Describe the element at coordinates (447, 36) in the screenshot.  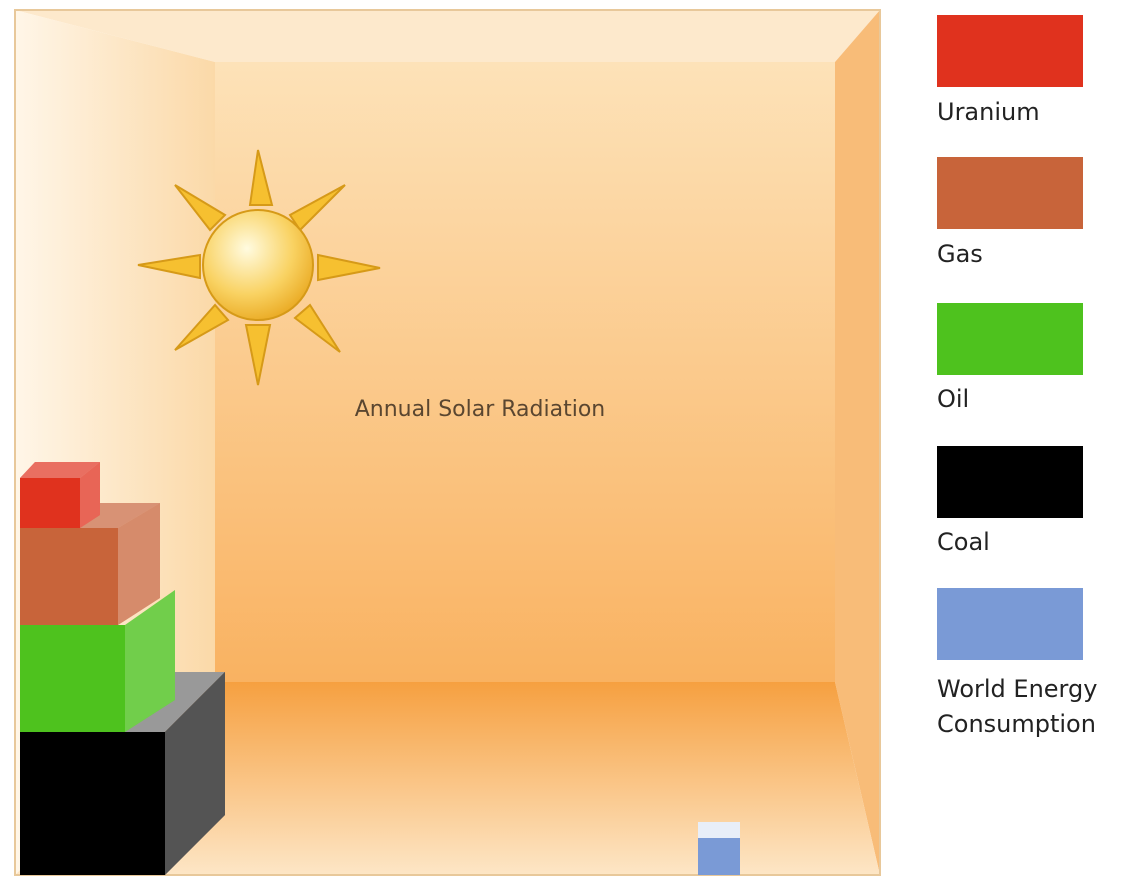
I see `ceiling` at that location.